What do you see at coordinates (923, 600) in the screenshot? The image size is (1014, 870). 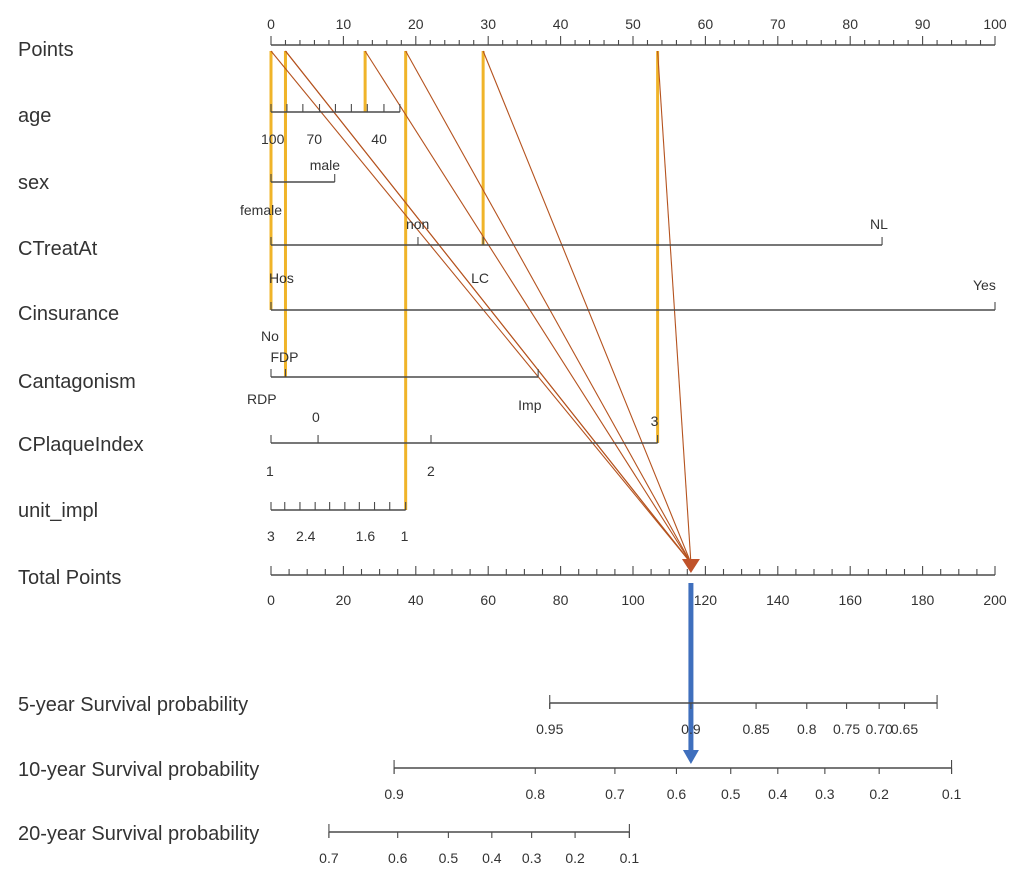 I see `total-points-tick-label: 180` at bounding box center [923, 600].